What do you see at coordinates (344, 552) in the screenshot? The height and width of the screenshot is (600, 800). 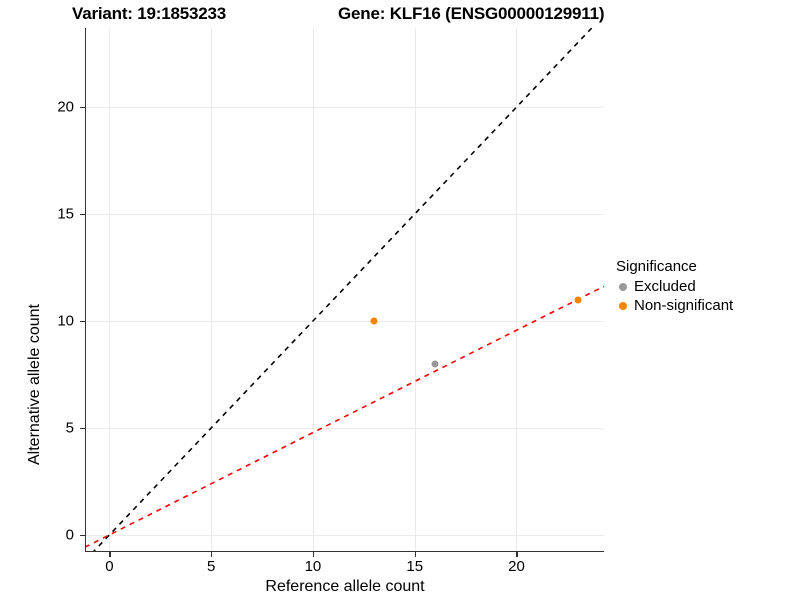 I see `x-axis-line` at bounding box center [344, 552].